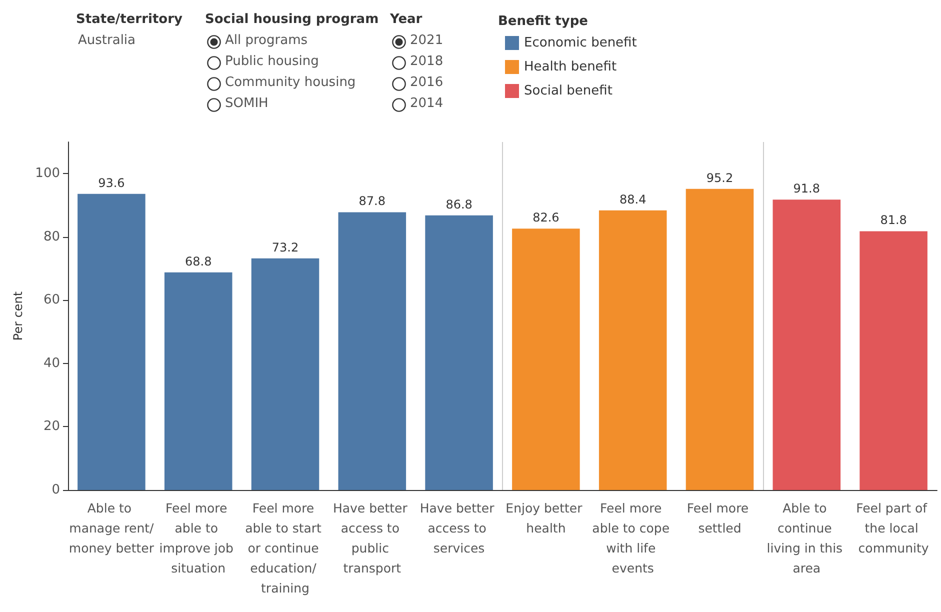 This screenshot has width=941, height=612. I want to click on text: SOMIH, so click(246, 103).